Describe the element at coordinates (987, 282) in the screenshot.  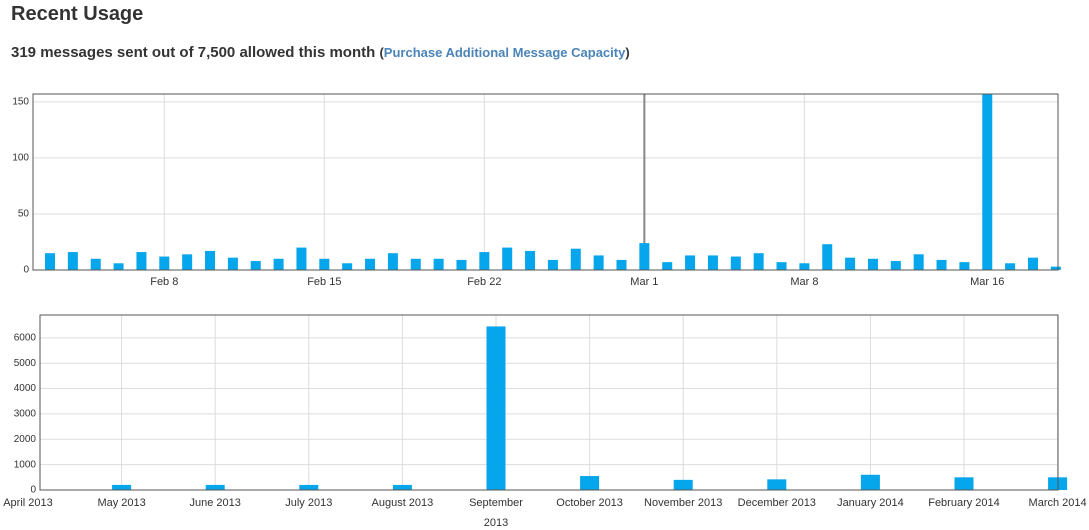
I see `x-tick-label: Mar 16` at that location.